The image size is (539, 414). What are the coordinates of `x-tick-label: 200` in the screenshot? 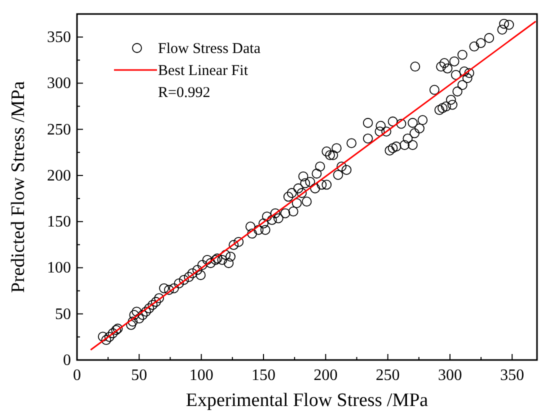 It's located at (326, 375).